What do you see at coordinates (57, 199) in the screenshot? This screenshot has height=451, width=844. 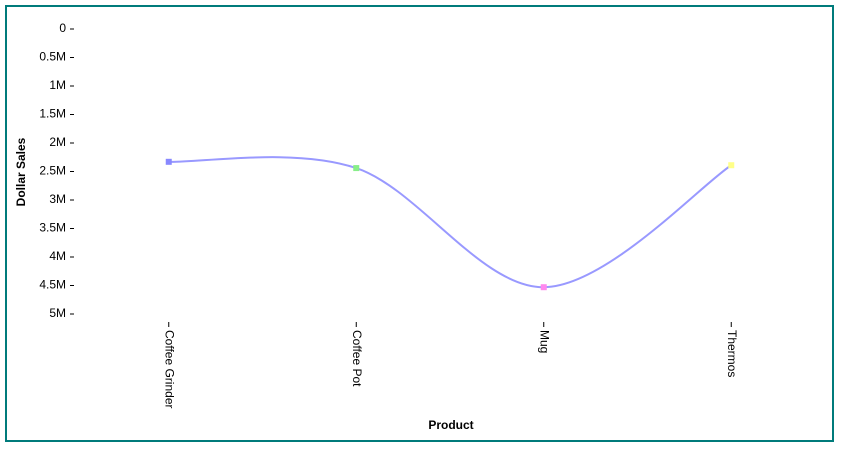 I see `y-tick-label: 3M` at bounding box center [57, 199].